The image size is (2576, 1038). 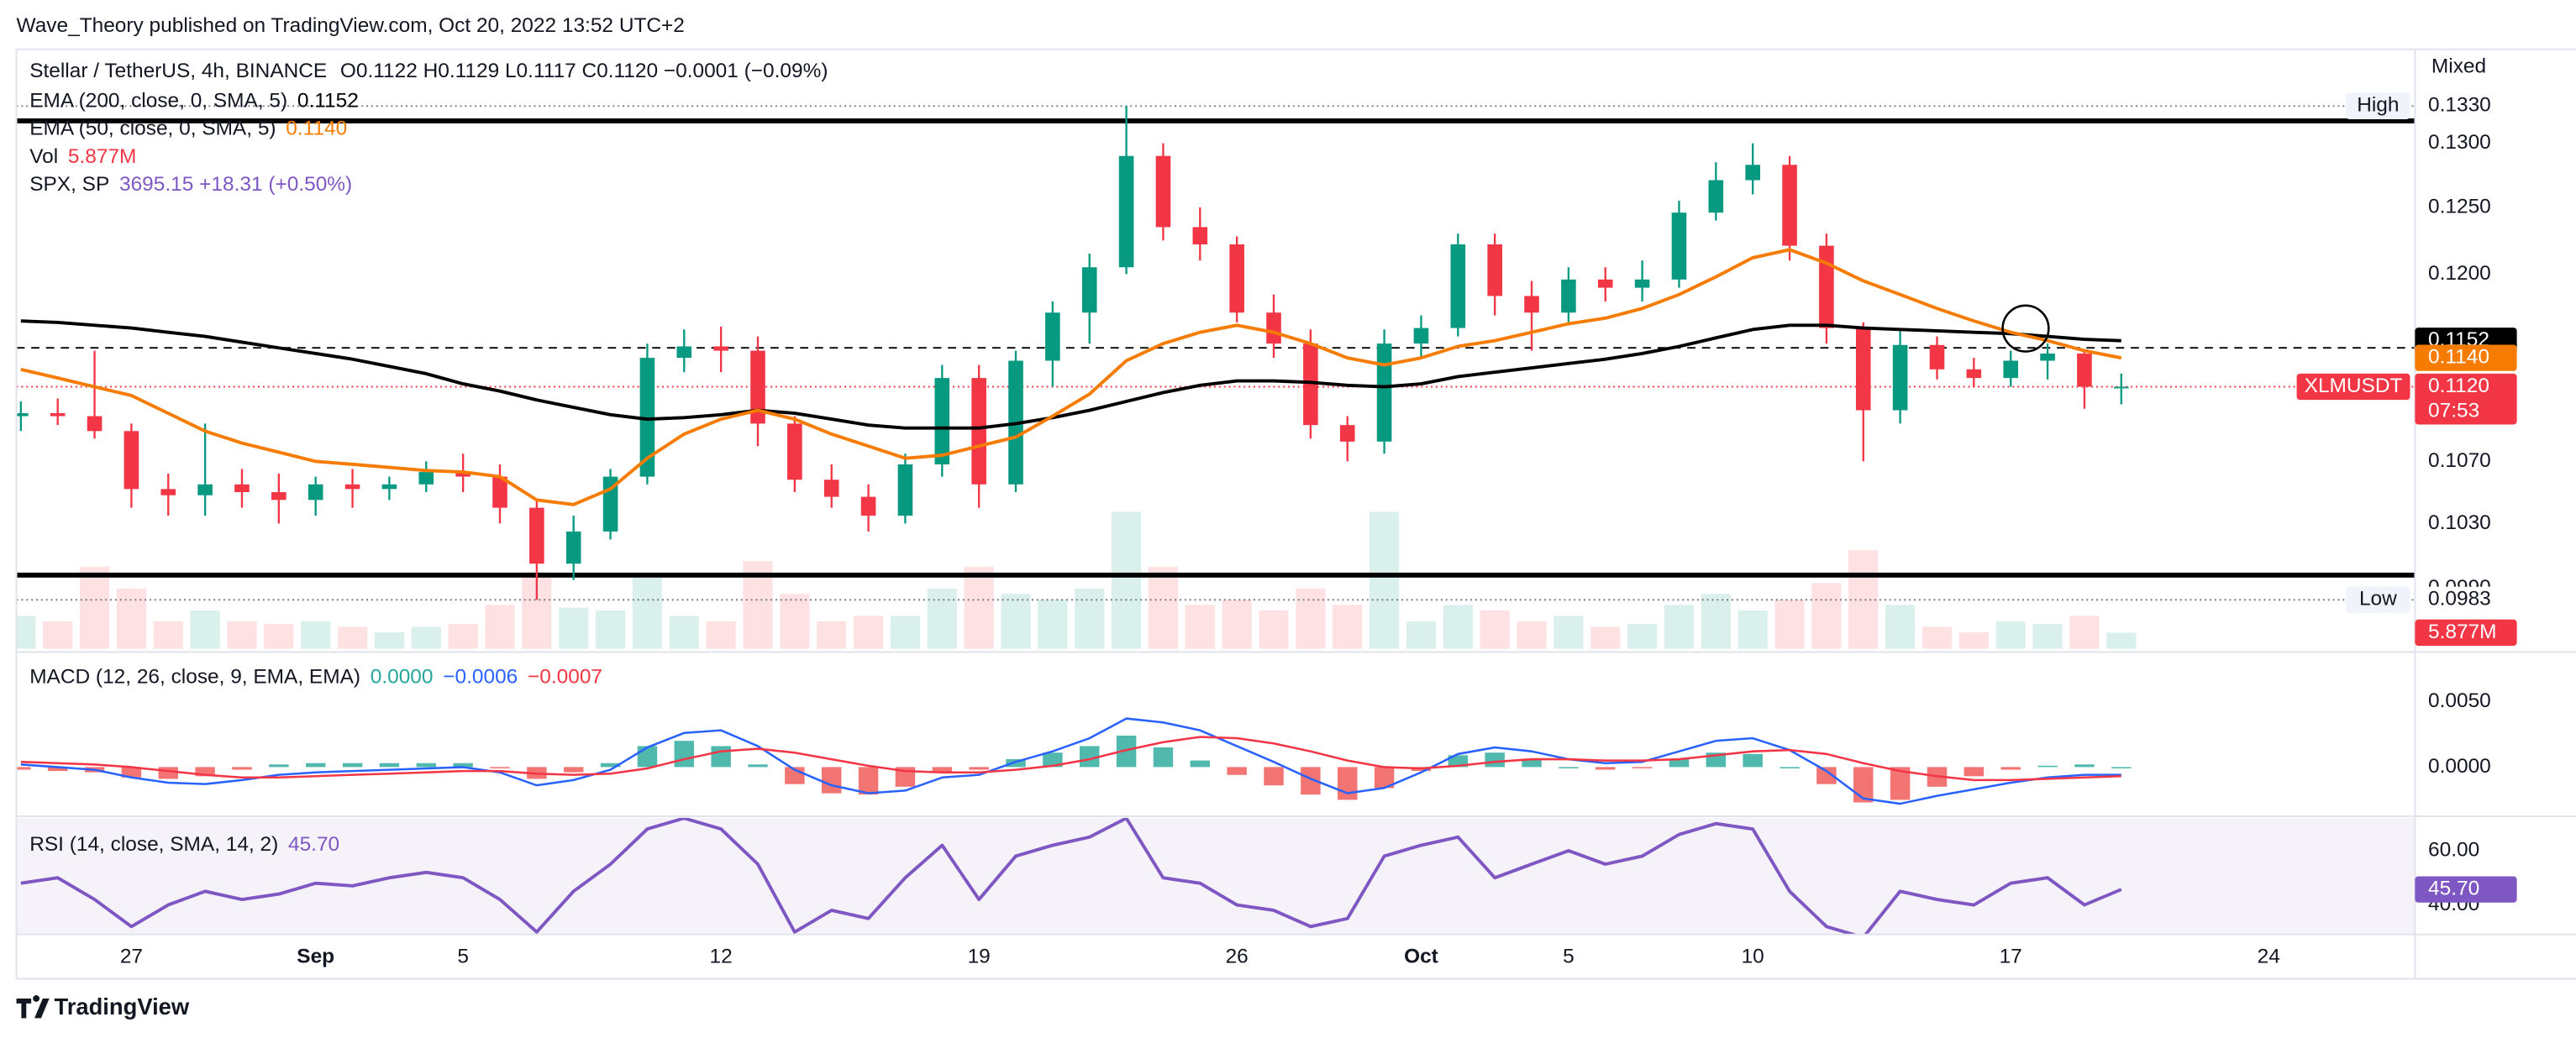 I want to click on marker-label: Low, so click(x=2378, y=599).